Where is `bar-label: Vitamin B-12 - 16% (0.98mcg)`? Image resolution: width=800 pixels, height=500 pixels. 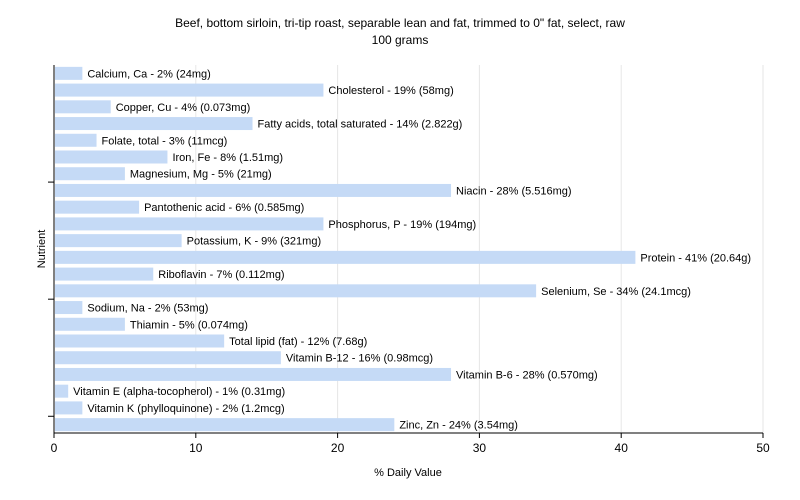 bar-label: Vitamin B-12 - 16% (0.98mcg) is located at coordinates (359, 359).